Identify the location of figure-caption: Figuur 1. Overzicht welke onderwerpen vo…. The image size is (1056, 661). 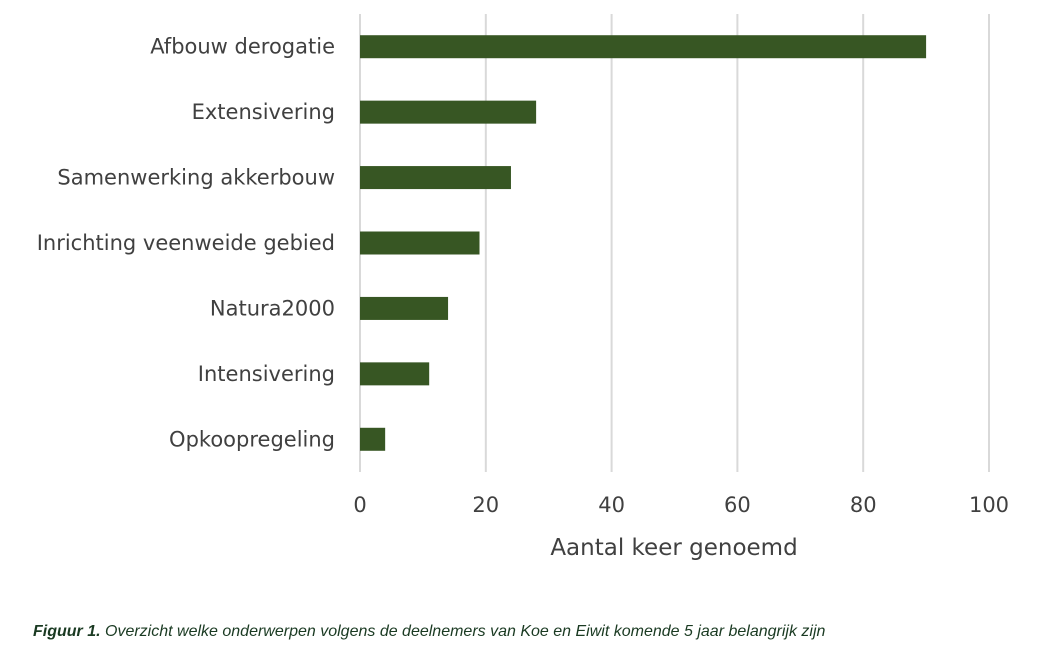
(429, 632).